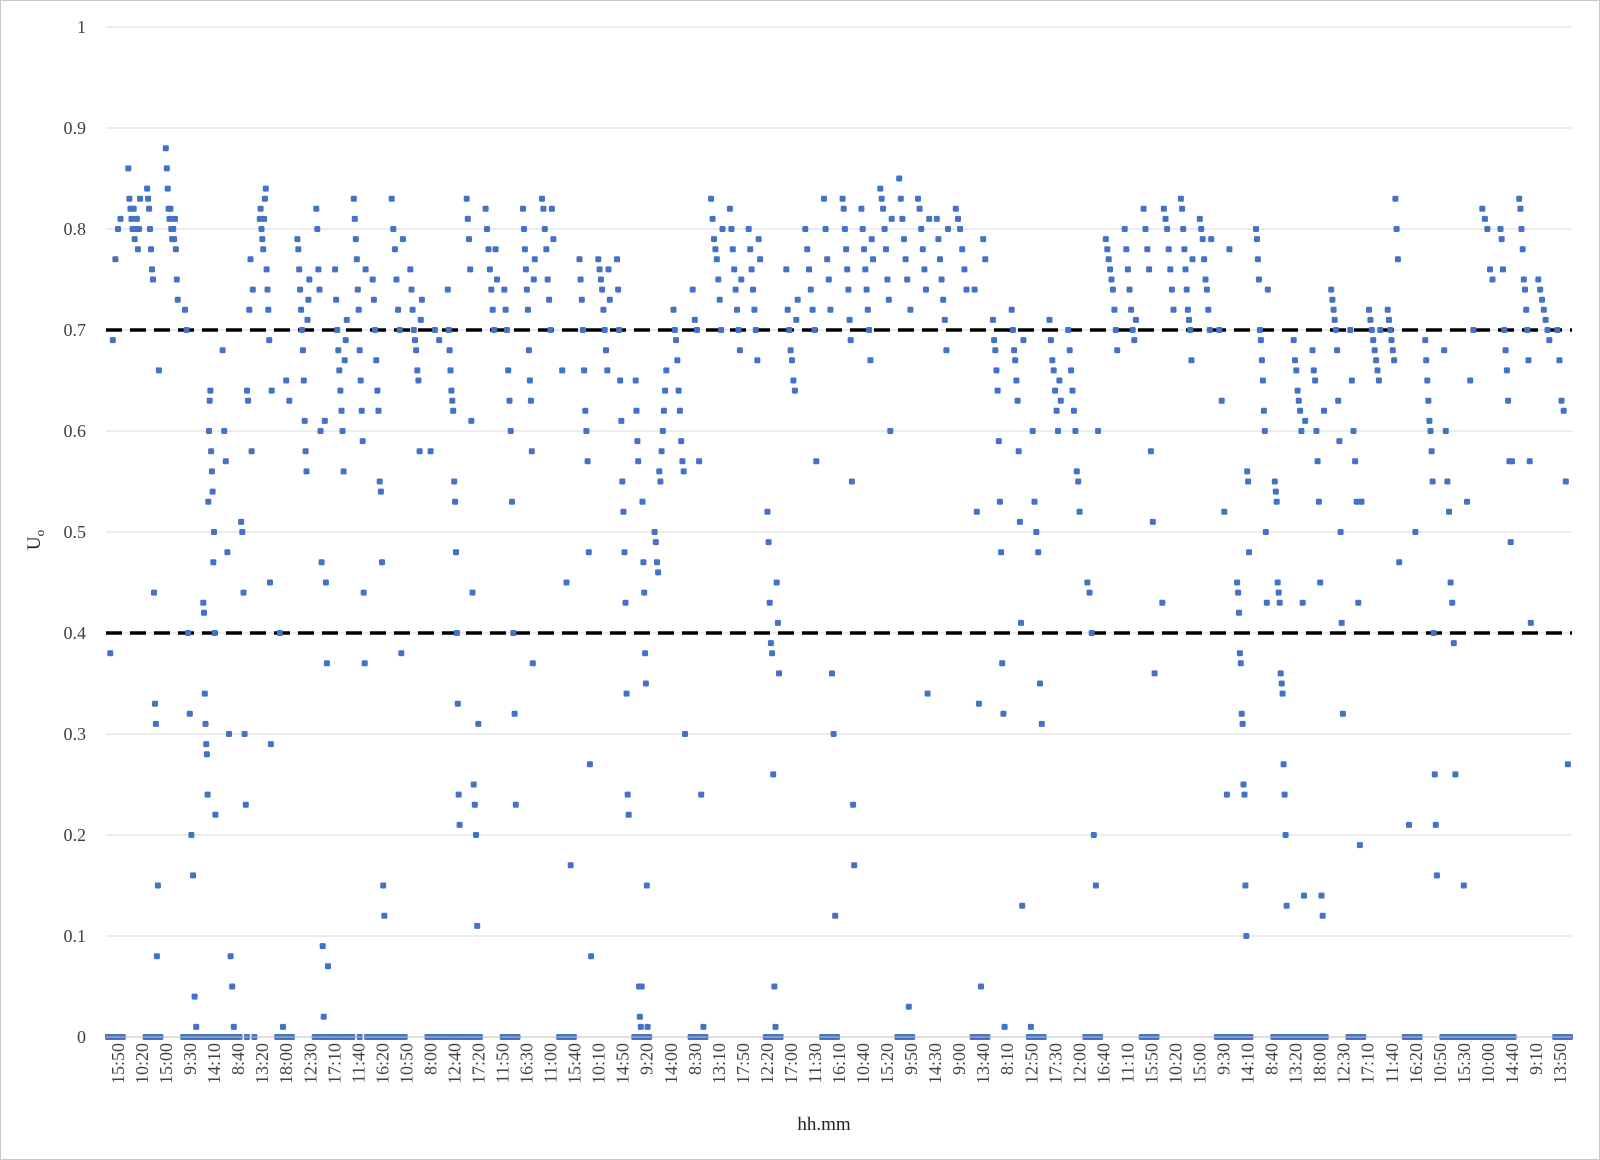  Describe the element at coordinates (911, 1059) in the screenshot. I see `x-tick-label: 9:50` at that location.